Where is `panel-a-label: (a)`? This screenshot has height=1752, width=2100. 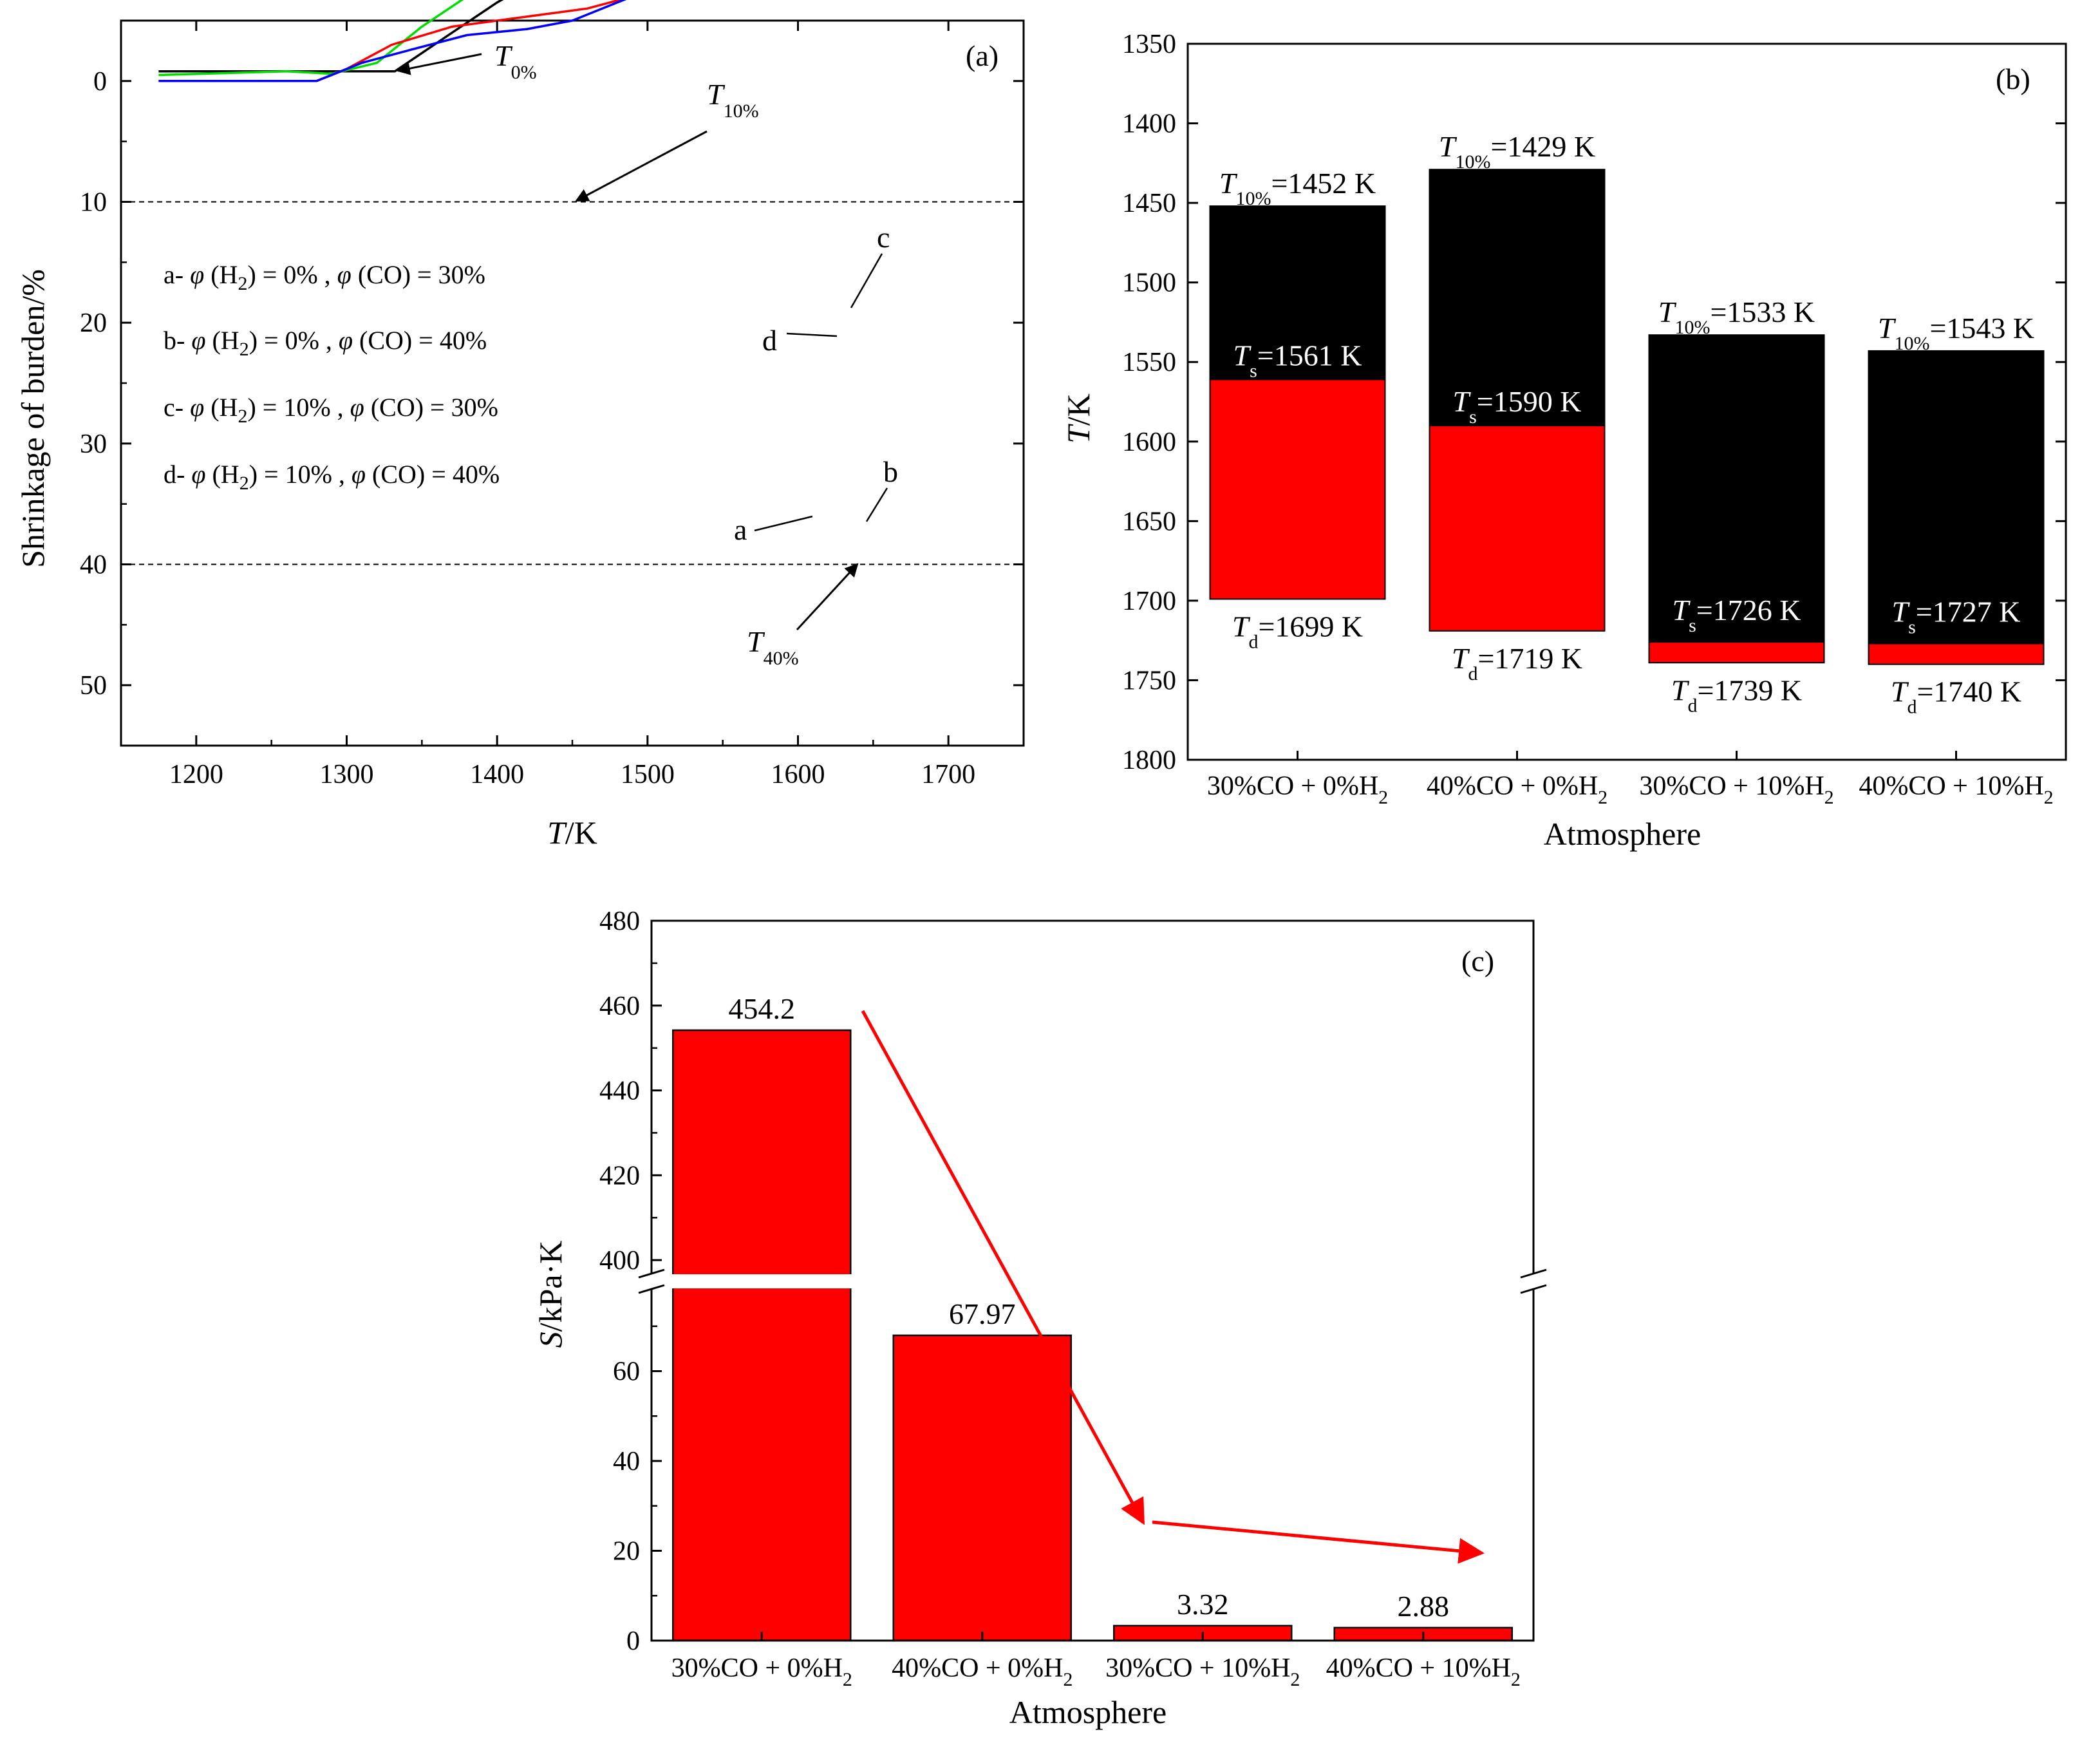 panel-a-label: (a) is located at coordinates (982, 55).